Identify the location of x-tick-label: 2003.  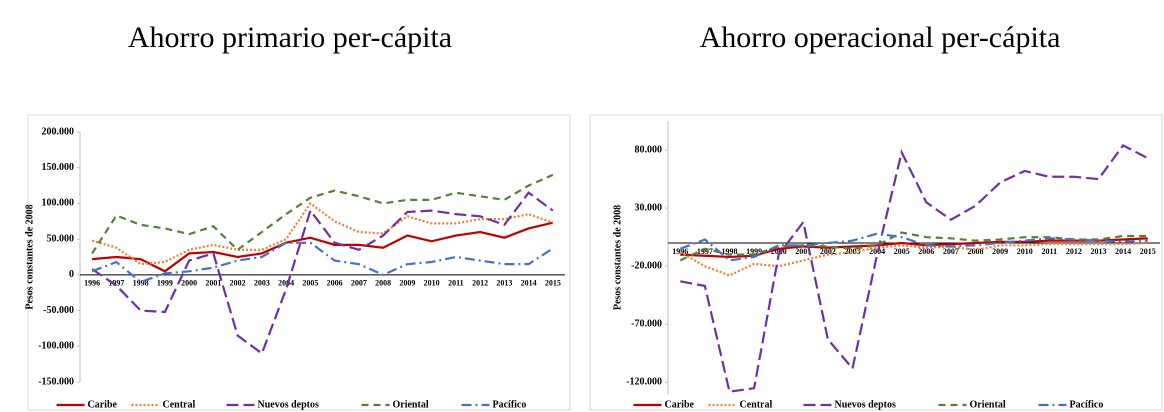
(262, 283).